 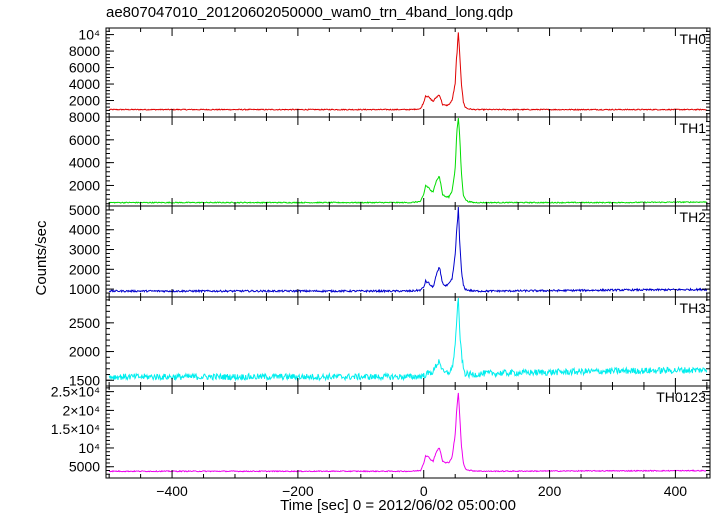 I want to click on series-line-th3, so click(x=408, y=339).